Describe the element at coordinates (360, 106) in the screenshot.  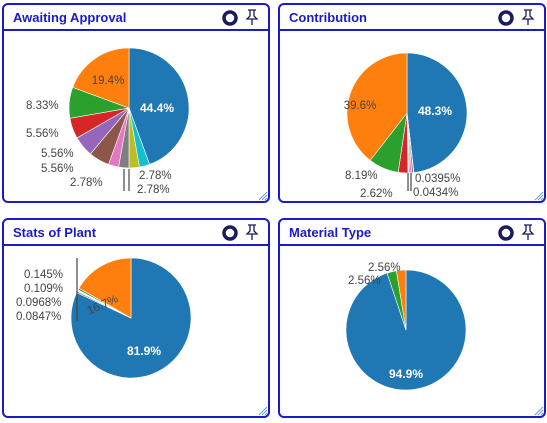
I see `slice-label: 39.6%` at that location.